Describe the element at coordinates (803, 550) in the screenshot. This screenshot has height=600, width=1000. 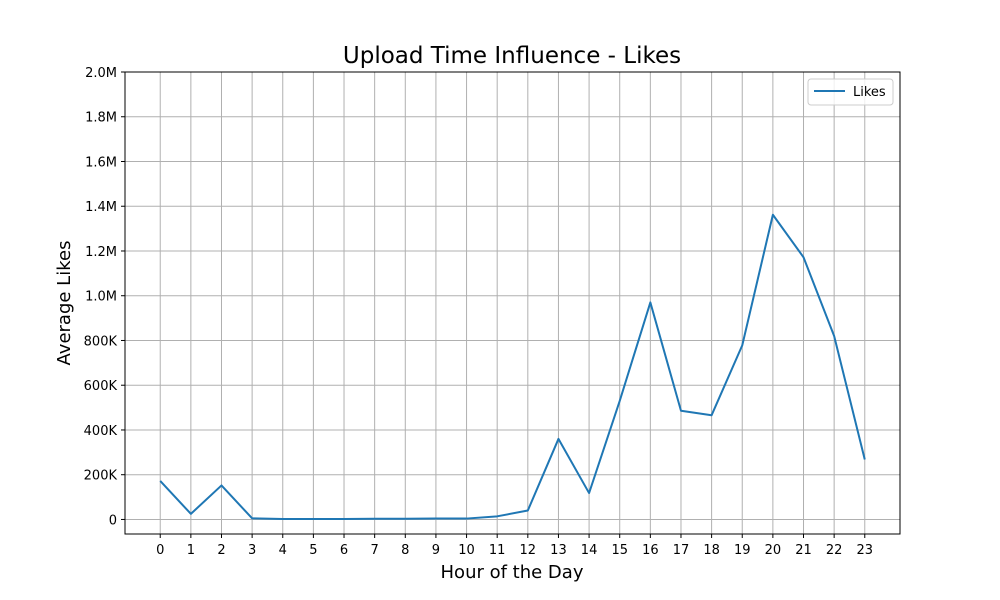
I see `x-tick-label: 21` at that location.